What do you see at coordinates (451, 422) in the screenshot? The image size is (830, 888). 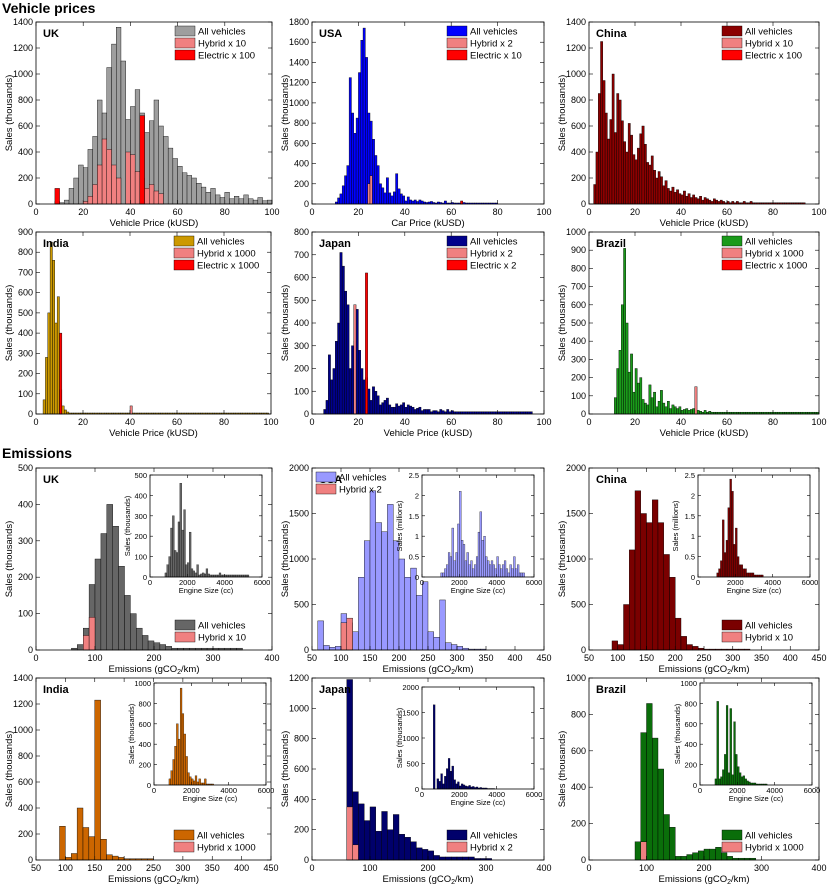 I see `x-tick-label: 60` at bounding box center [451, 422].